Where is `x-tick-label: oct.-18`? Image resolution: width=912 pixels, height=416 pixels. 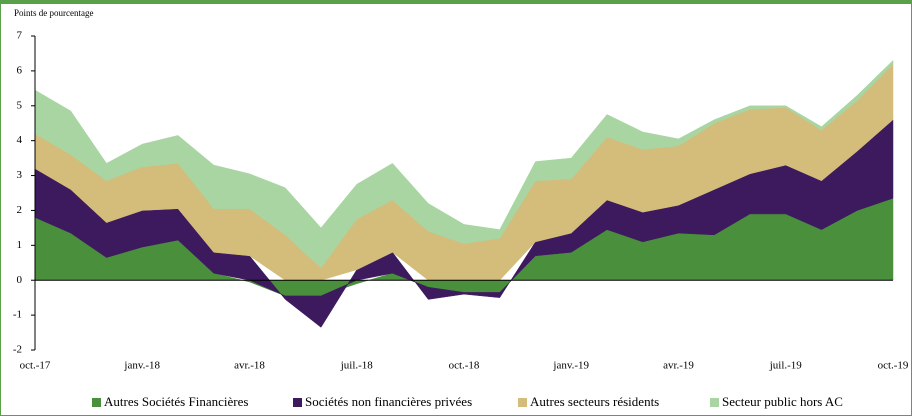 x-tick-label: oct.-18 is located at coordinates (464, 366).